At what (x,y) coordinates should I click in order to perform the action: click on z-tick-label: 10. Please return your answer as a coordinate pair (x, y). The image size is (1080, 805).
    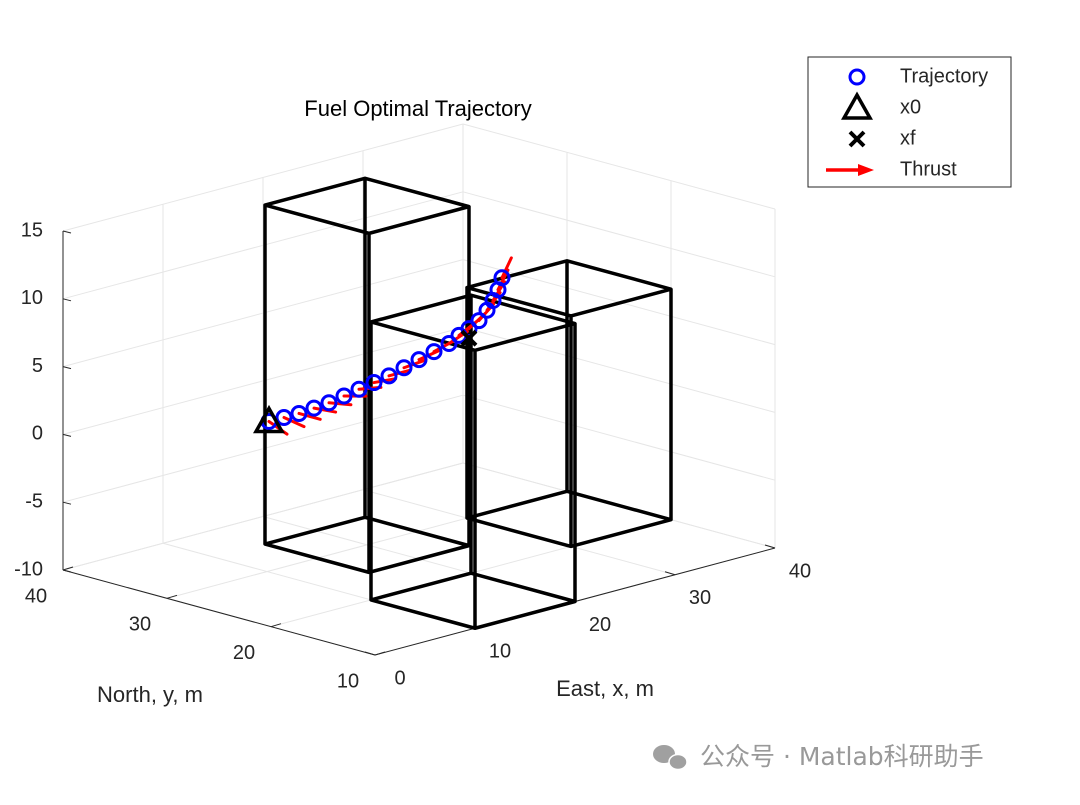
    Looking at the image, I should click on (32, 298).